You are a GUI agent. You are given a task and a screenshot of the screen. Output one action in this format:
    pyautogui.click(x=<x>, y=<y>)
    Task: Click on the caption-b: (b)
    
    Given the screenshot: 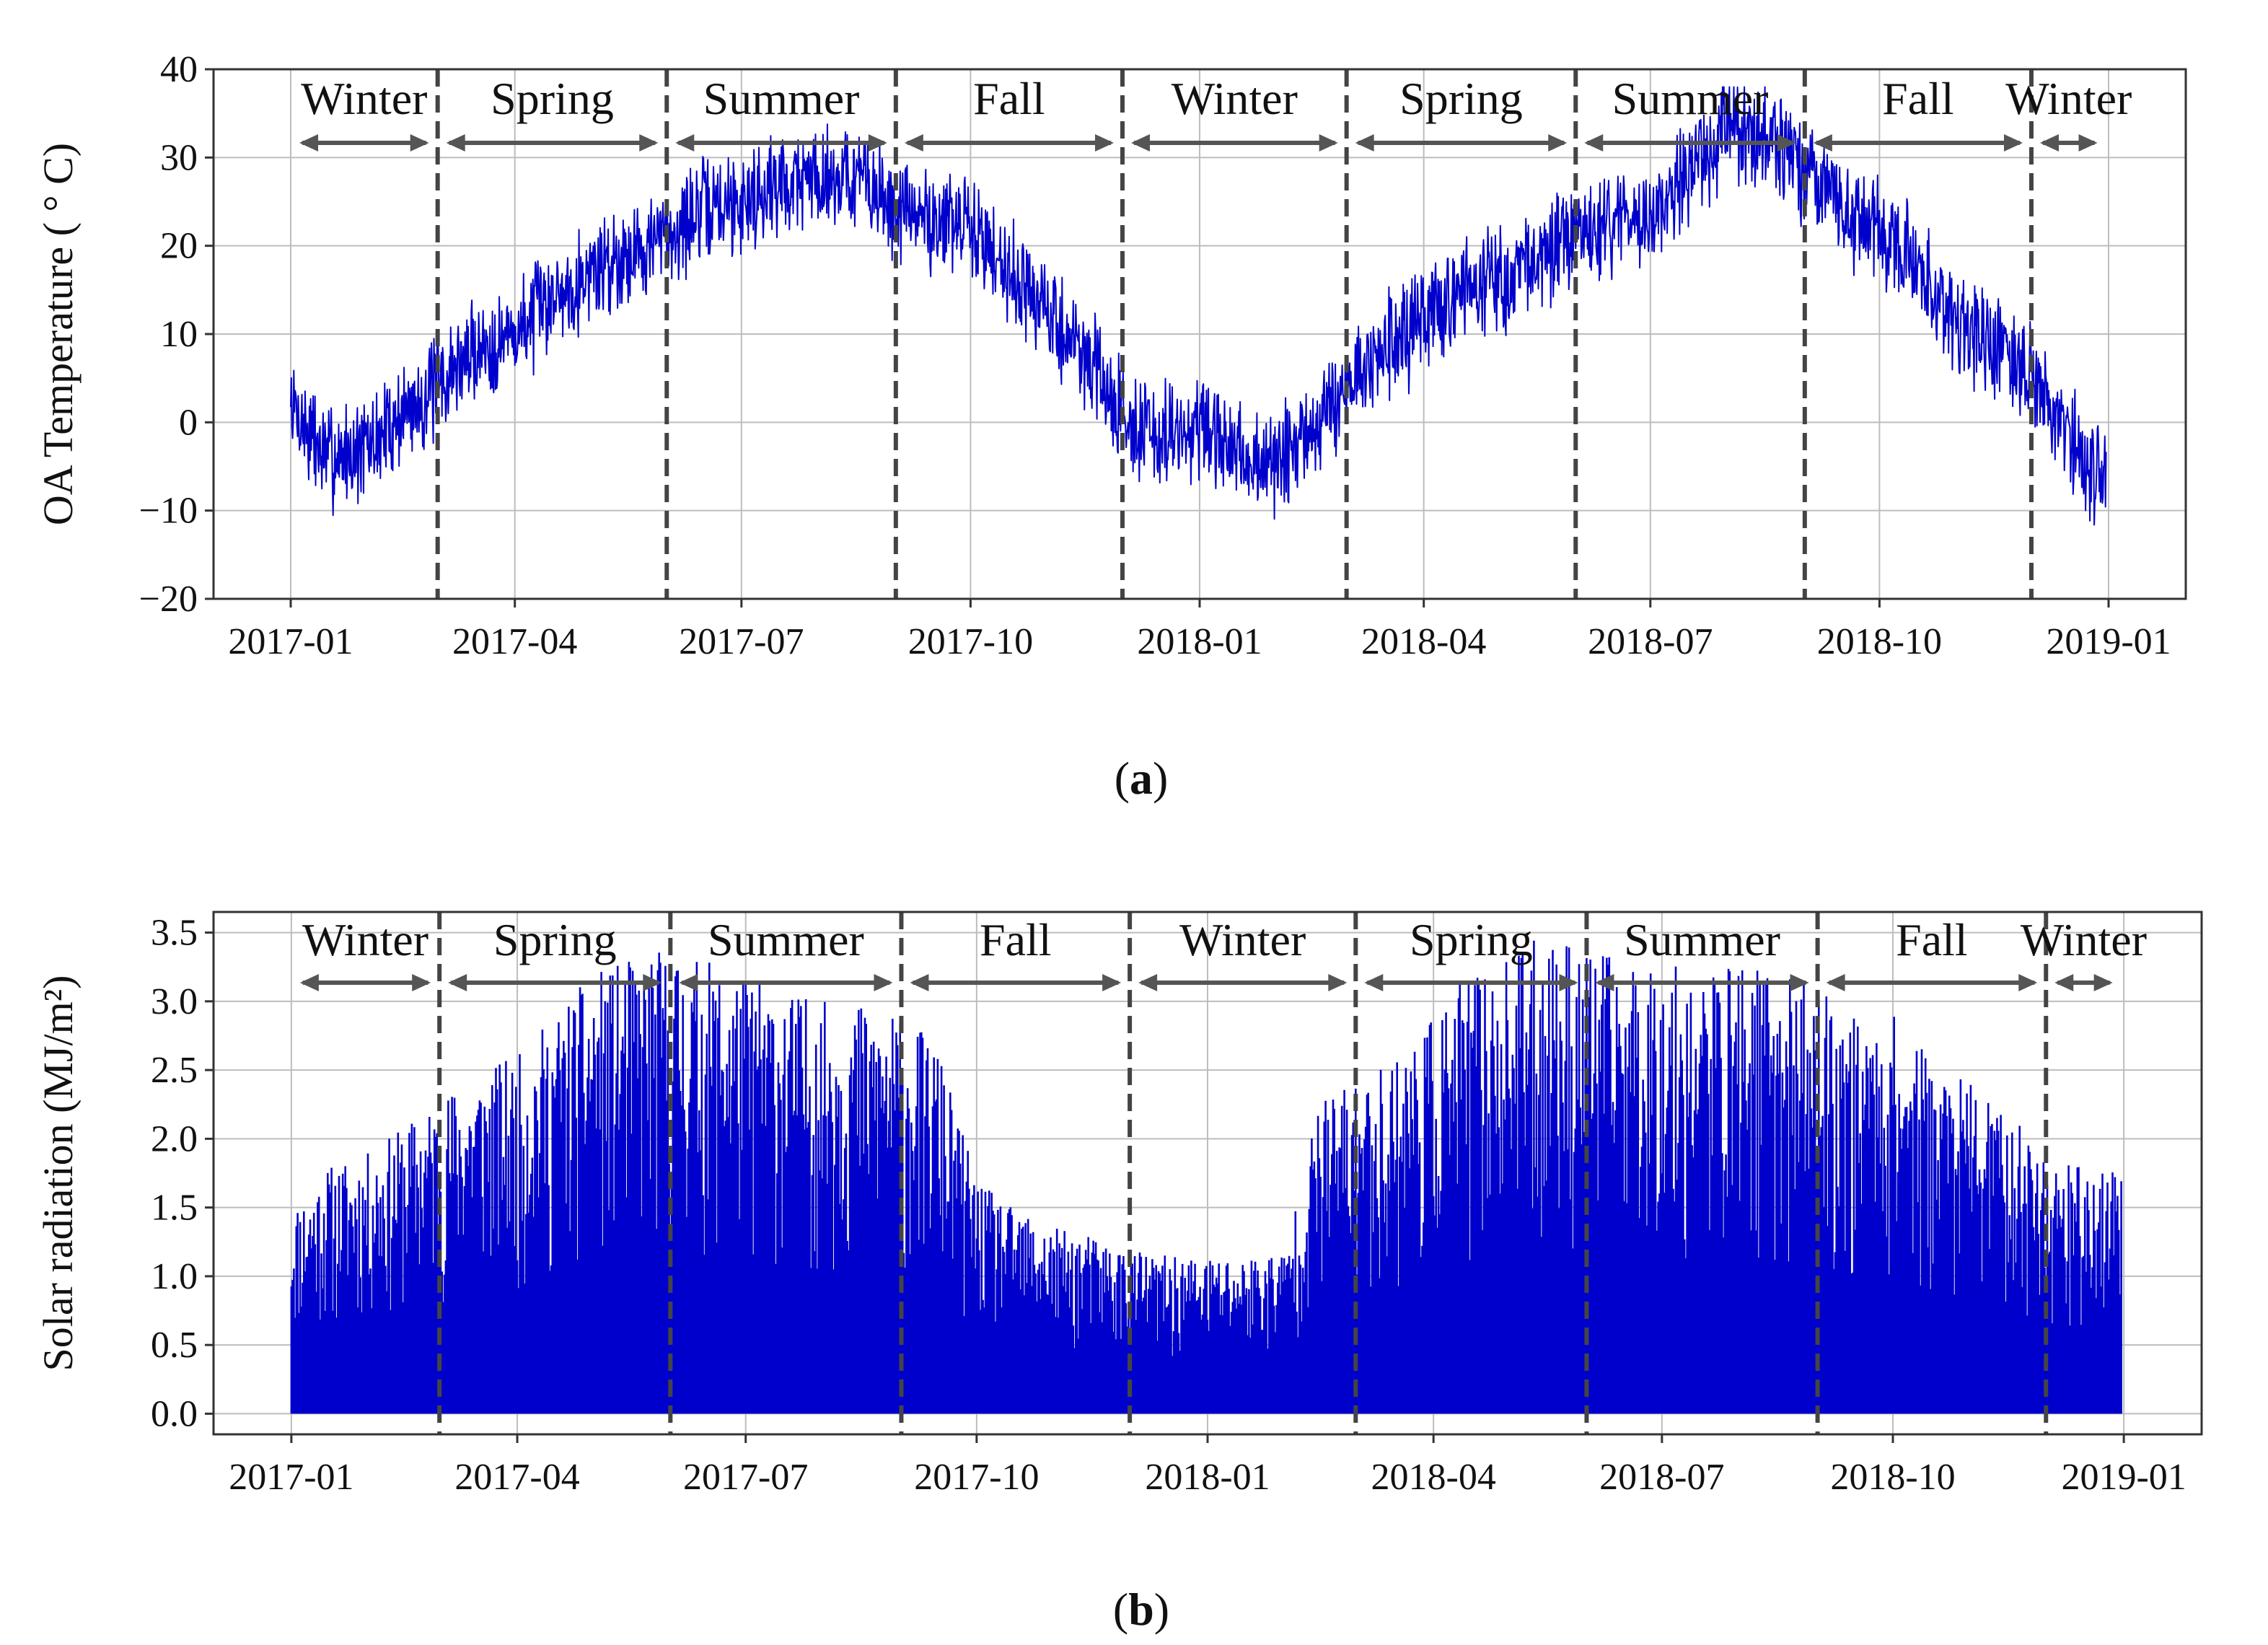 What is the action you would take?
    pyautogui.click(x=1141, y=1609)
    